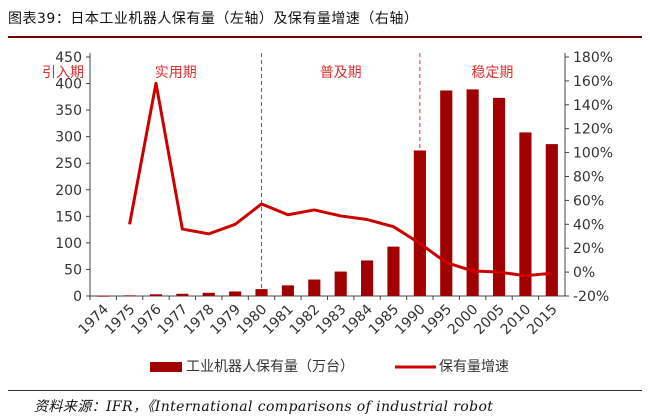  What do you see at coordinates (270, 367) in the screenshot?
I see `legend-bar-label: 工业机器人保有量（万台）` at bounding box center [270, 367].